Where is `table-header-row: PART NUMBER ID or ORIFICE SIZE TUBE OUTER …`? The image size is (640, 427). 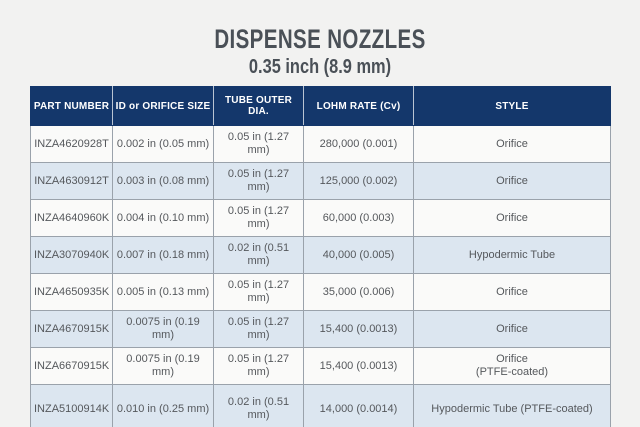
table-header-row: PART NUMBER ID or ORIFICE SIZE TUBE OUTER … is located at coordinates (320, 106).